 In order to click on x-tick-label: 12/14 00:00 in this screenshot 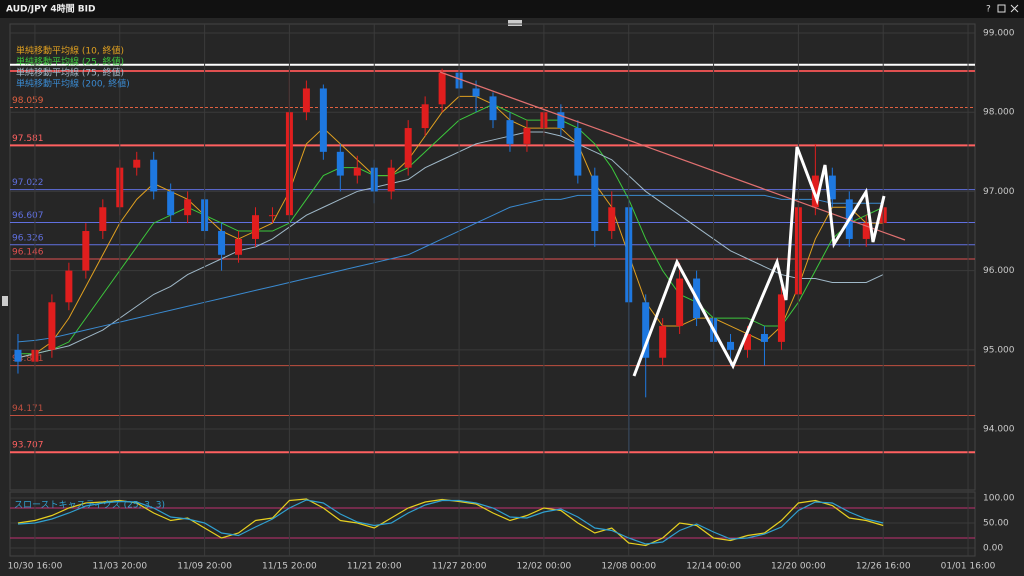, I will do `click(713, 567)`.